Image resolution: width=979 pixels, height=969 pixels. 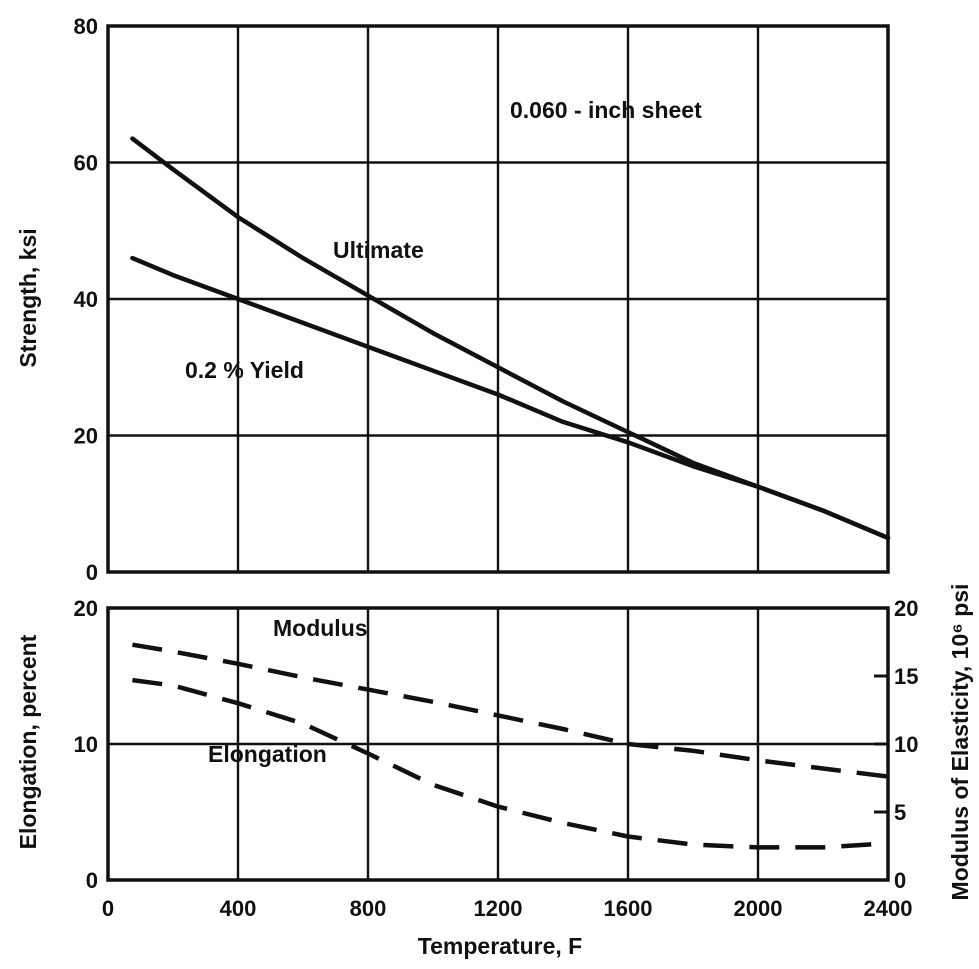 What do you see at coordinates (320, 628) in the screenshot?
I see `series-label-modulus: Modulus` at bounding box center [320, 628].